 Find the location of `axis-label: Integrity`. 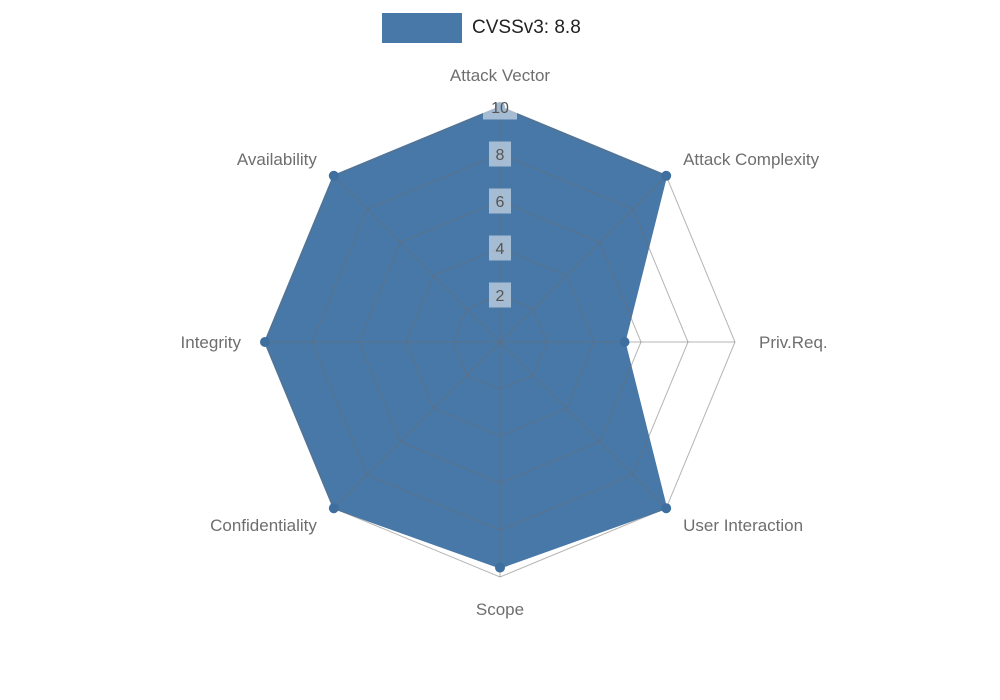

axis-label: Integrity is located at coordinates (211, 342).